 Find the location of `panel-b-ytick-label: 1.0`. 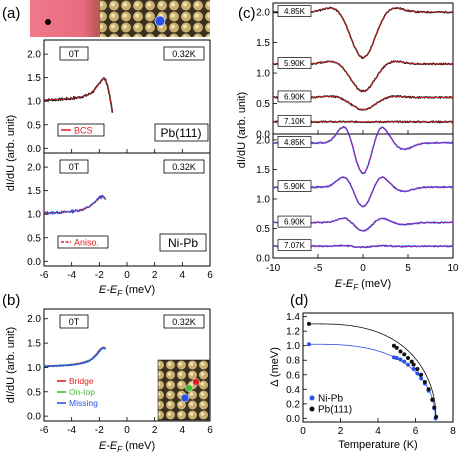

panel-b-ytick-label: 1.0 is located at coordinates (34, 368).